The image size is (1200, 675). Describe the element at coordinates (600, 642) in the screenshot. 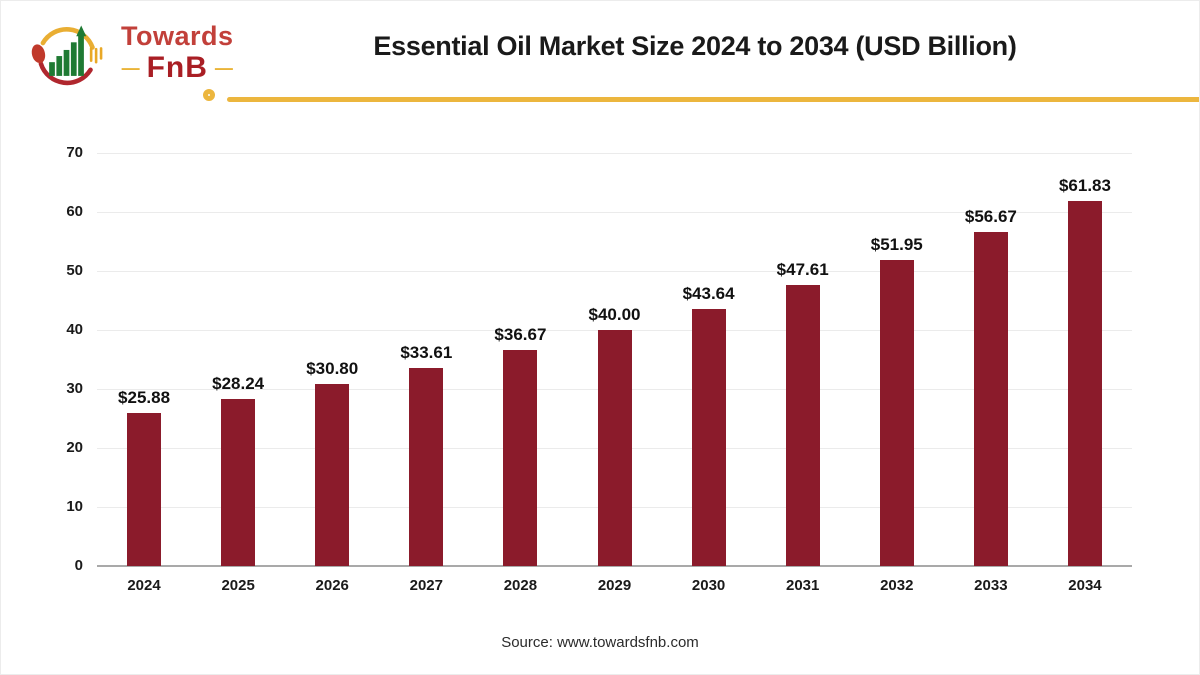

I see `source-text: Source: www.towardsfnb.com` at that location.